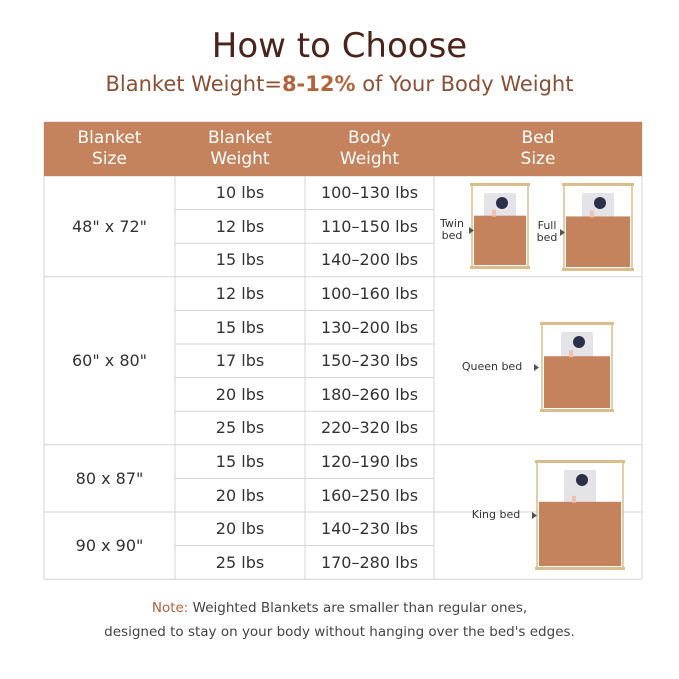  I want to click on body-weight: 150–230 lbs, so click(369, 361).